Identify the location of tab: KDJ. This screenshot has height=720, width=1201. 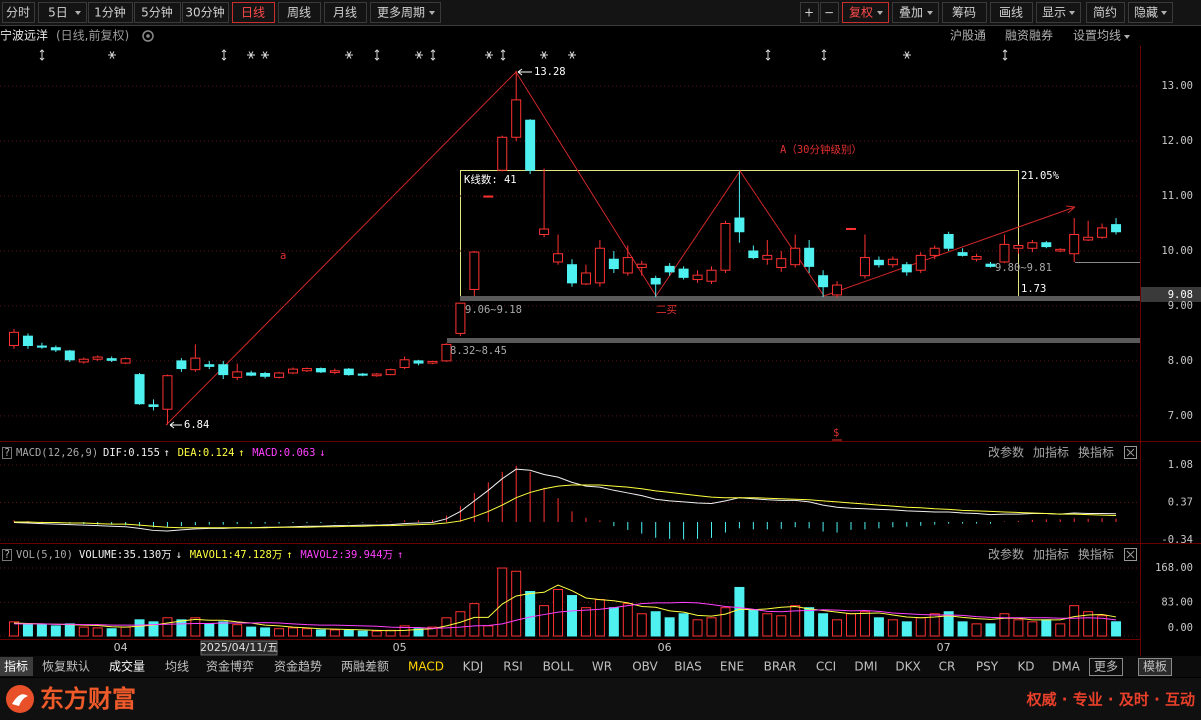
(473, 667).